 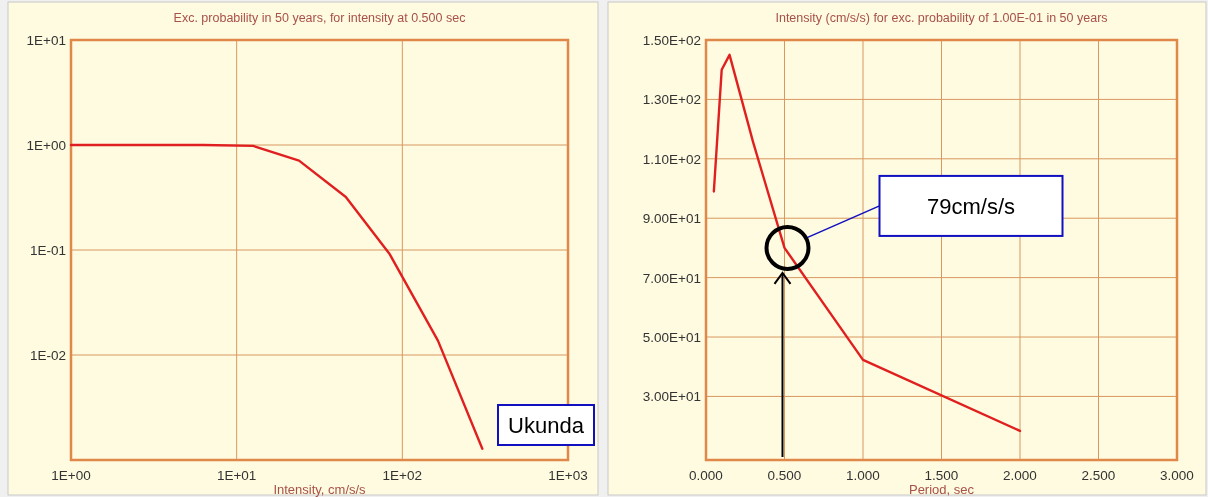 What do you see at coordinates (47, 355) in the screenshot?
I see `y-tick-label: 1E-02` at bounding box center [47, 355].